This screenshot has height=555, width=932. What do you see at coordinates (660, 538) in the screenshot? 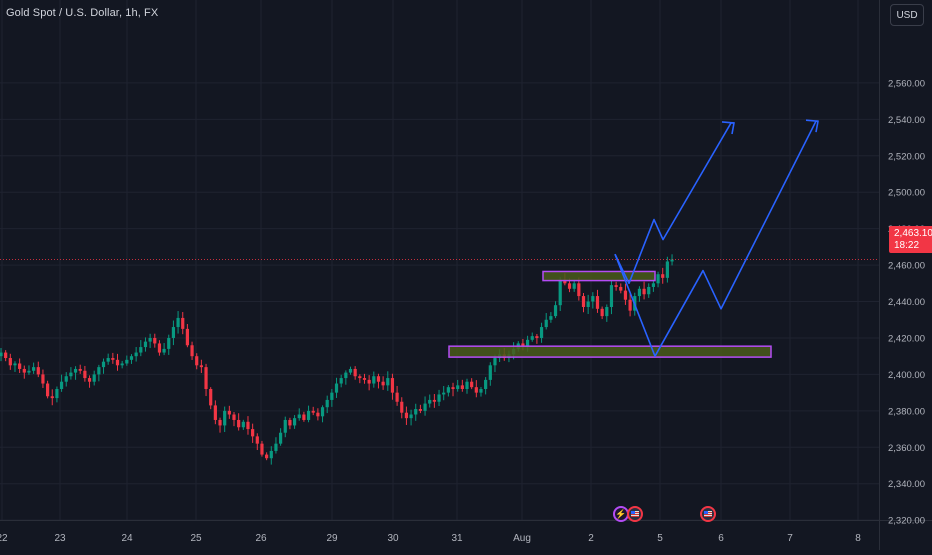
I see `time-tick-label: 5` at bounding box center [660, 538].